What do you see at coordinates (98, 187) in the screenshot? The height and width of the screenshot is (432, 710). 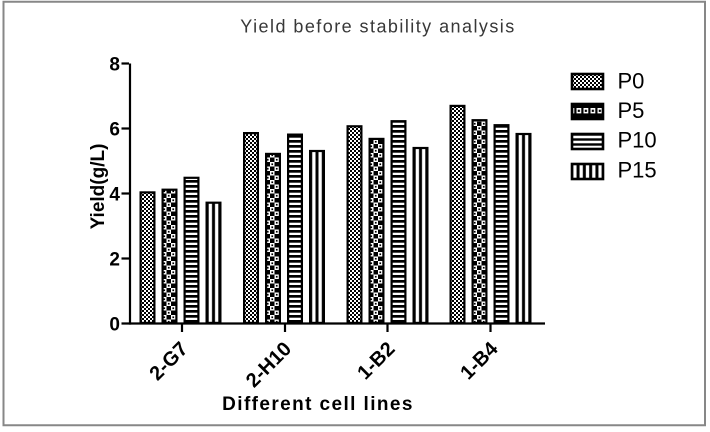 I see `svg-text: Yield(g/L)` at bounding box center [98, 187].